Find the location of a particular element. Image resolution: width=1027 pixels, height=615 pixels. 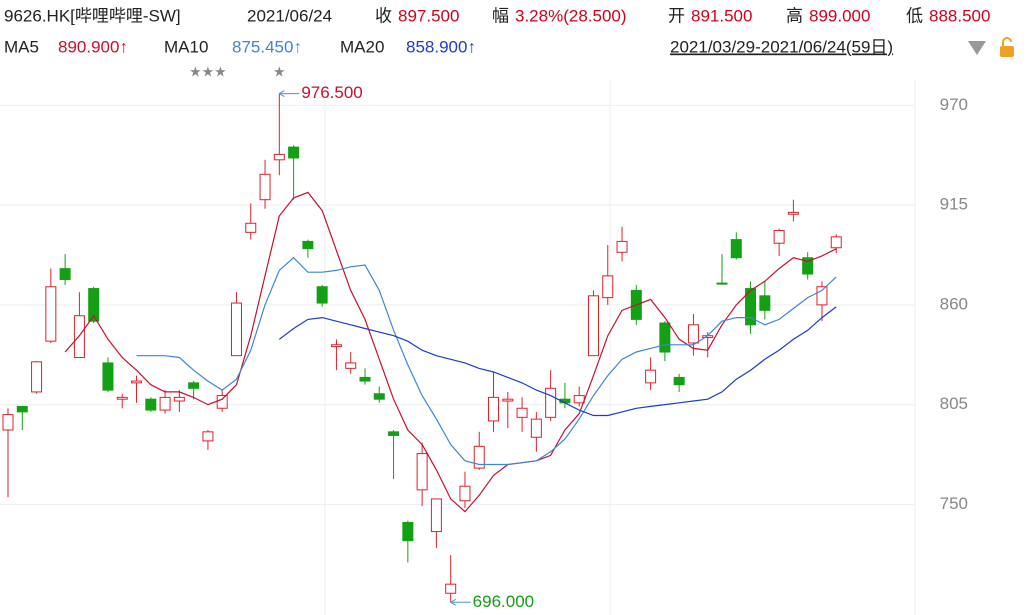

legend-value: 875.450↑ is located at coordinates (267, 46).